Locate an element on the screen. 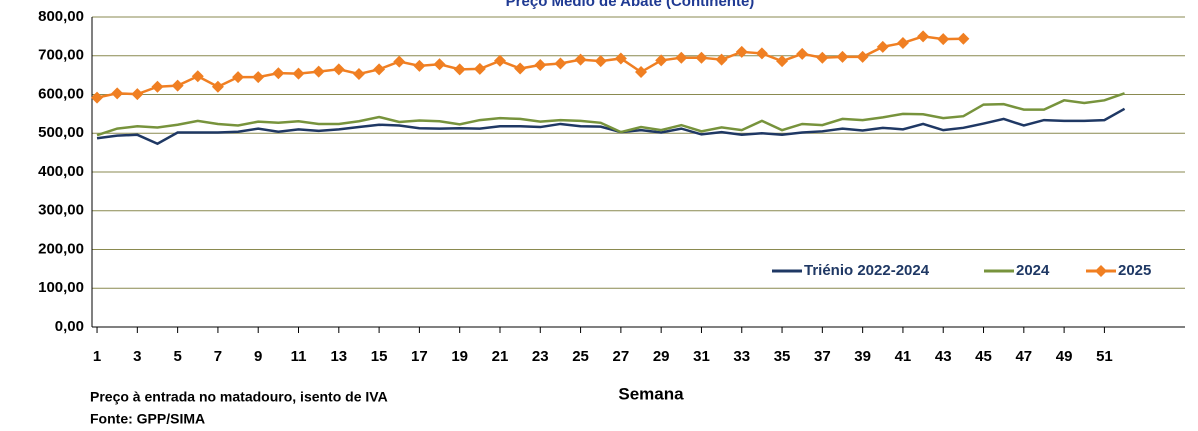 The height and width of the screenshot is (431, 1198). x-tick-label: 25 is located at coordinates (580, 356).